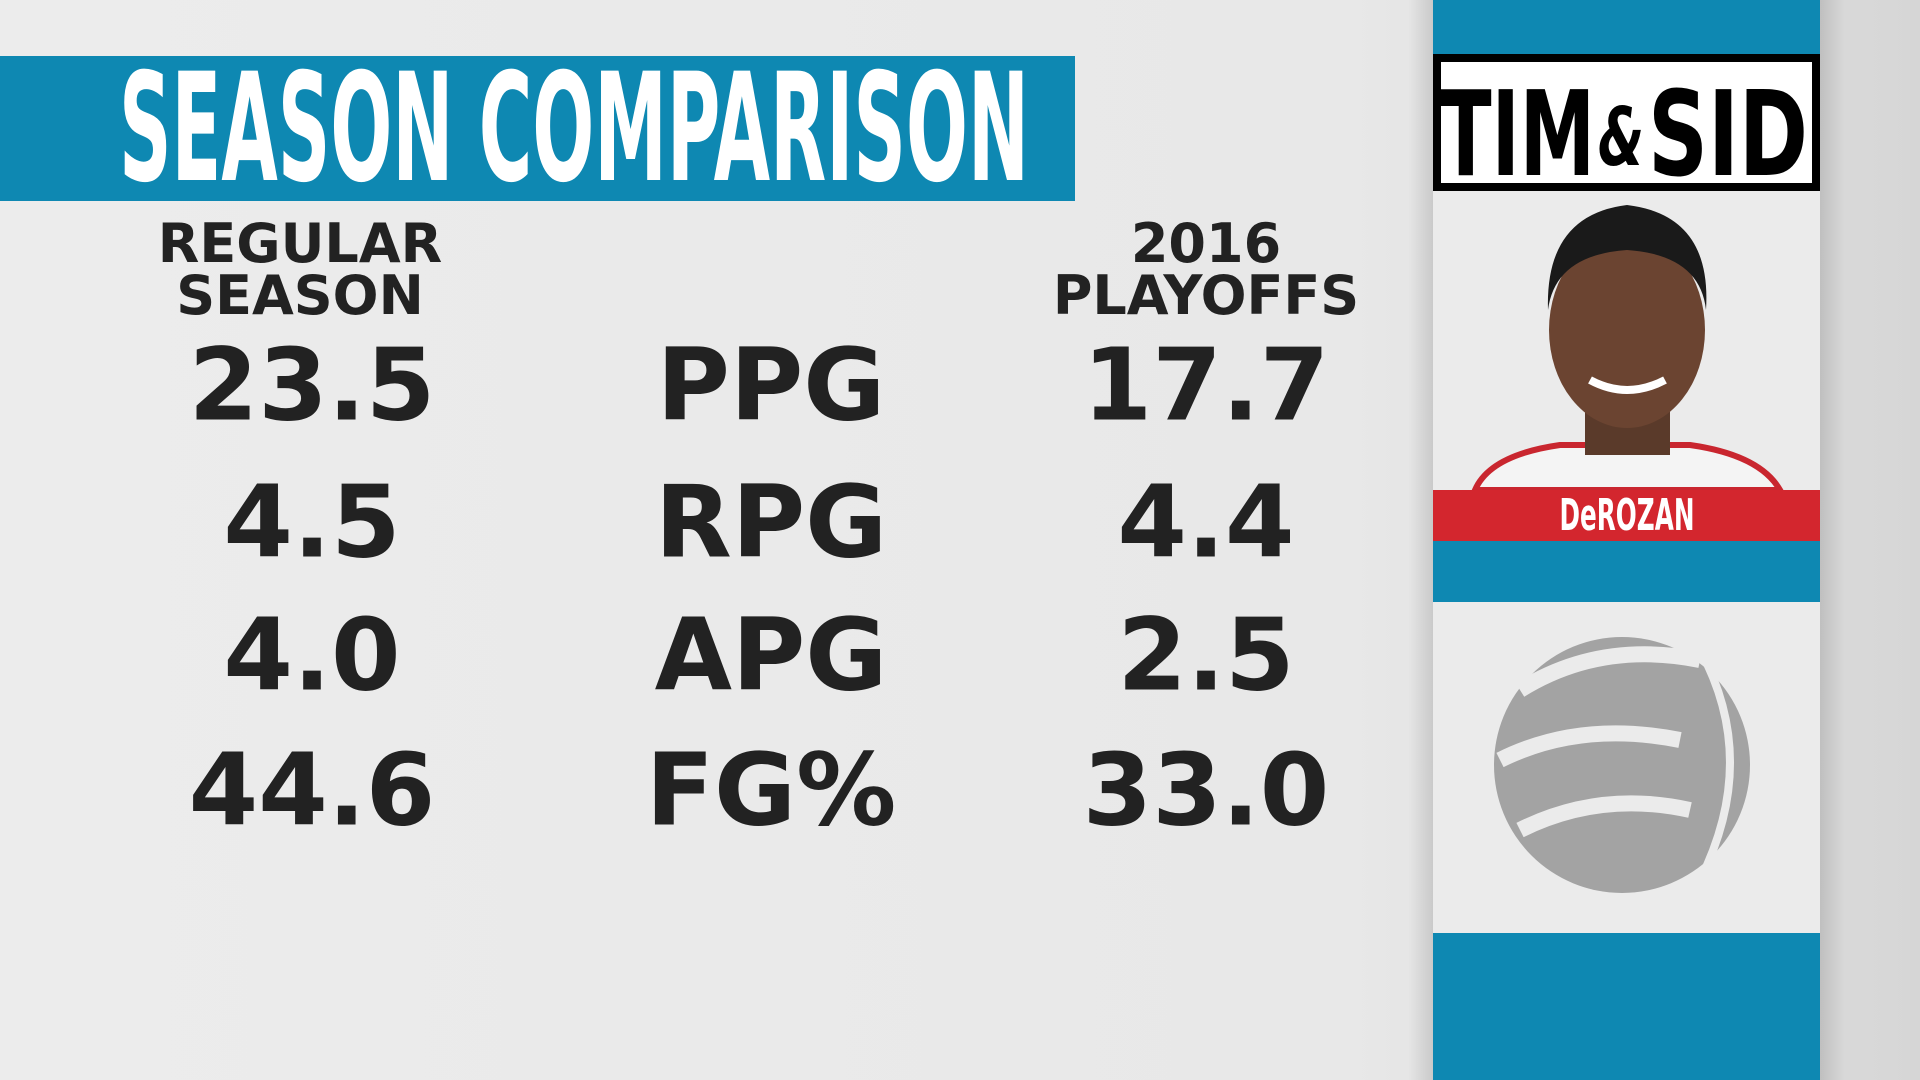 The height and width of the screenshot is (1080, 1920). I want to click on stat-label: APG, so click(771, 654).